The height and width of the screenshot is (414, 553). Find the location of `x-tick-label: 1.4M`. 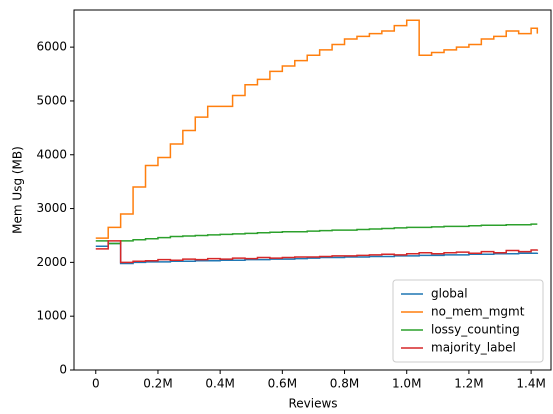

x-tick-label: 1.4M is located at coordinates (530, 384).